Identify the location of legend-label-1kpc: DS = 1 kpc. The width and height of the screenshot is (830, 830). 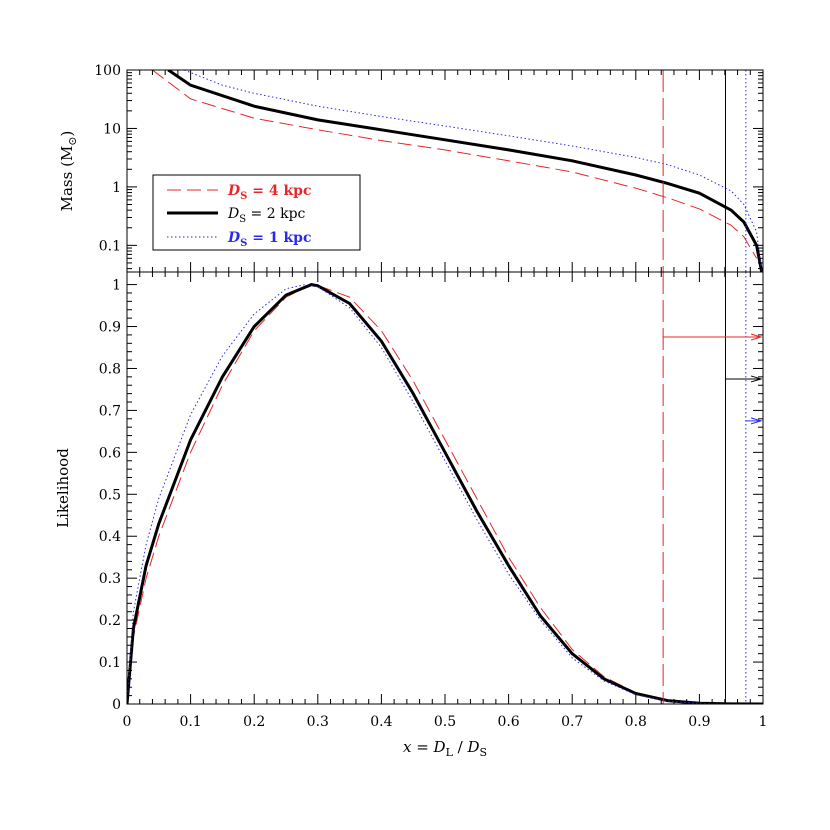
(269, 239).